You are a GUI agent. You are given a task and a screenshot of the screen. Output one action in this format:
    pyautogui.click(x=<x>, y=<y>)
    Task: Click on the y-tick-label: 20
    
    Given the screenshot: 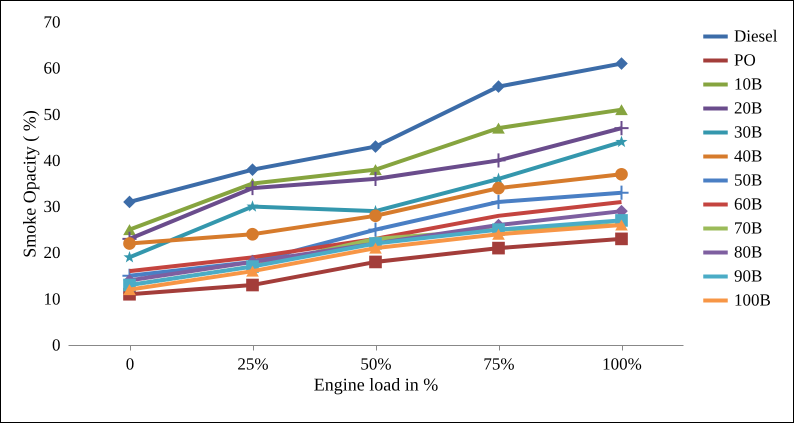 What is the action you would take?
    pyautogui.click(x=52, y=252)
    